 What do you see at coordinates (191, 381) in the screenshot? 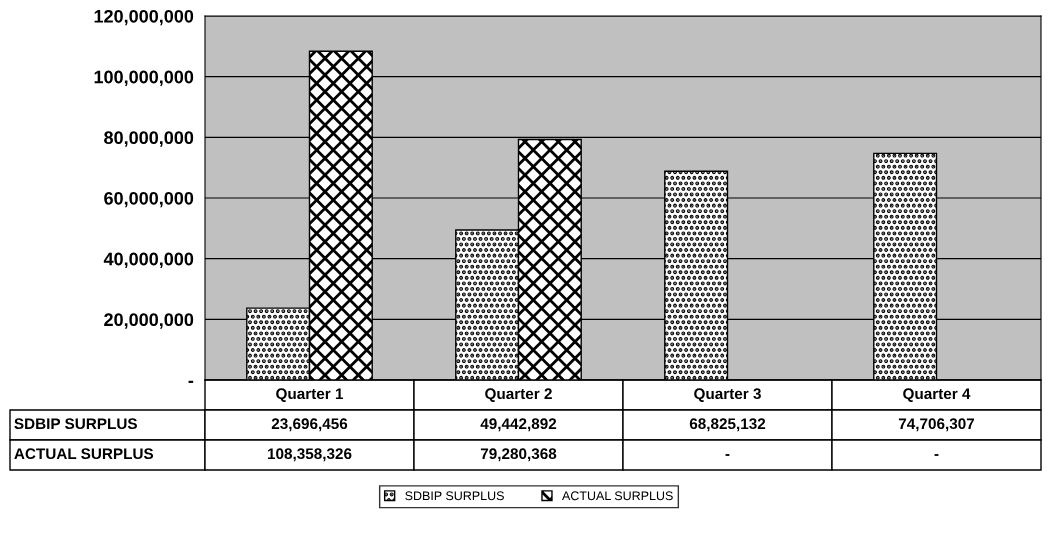
I see `y-tick-label: -` at bounding box center [191, 381].